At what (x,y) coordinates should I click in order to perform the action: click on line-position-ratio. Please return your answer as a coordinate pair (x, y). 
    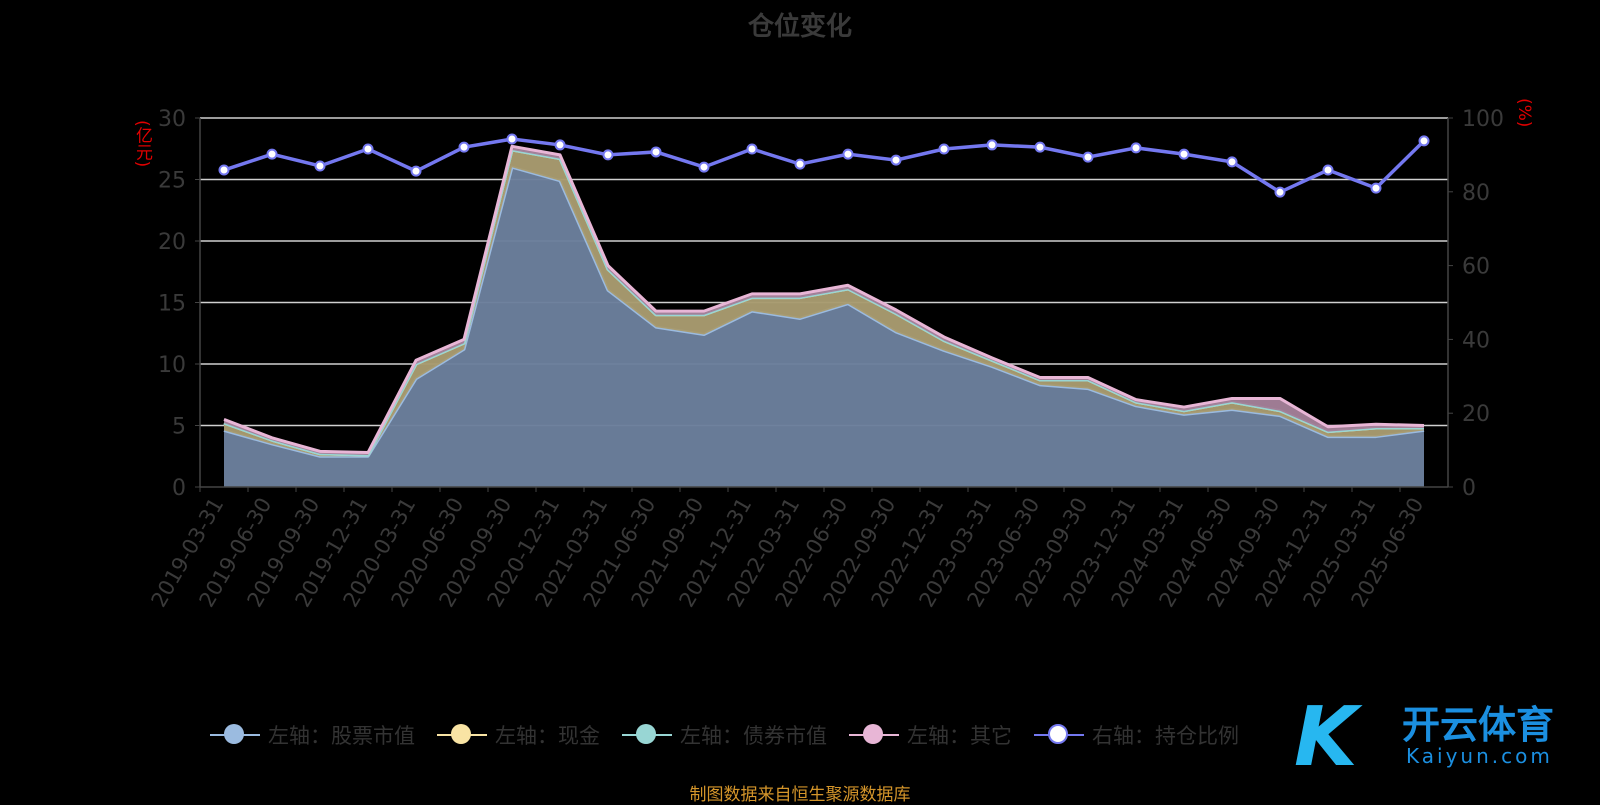
    Looking at the image, I should click on (824, 166).